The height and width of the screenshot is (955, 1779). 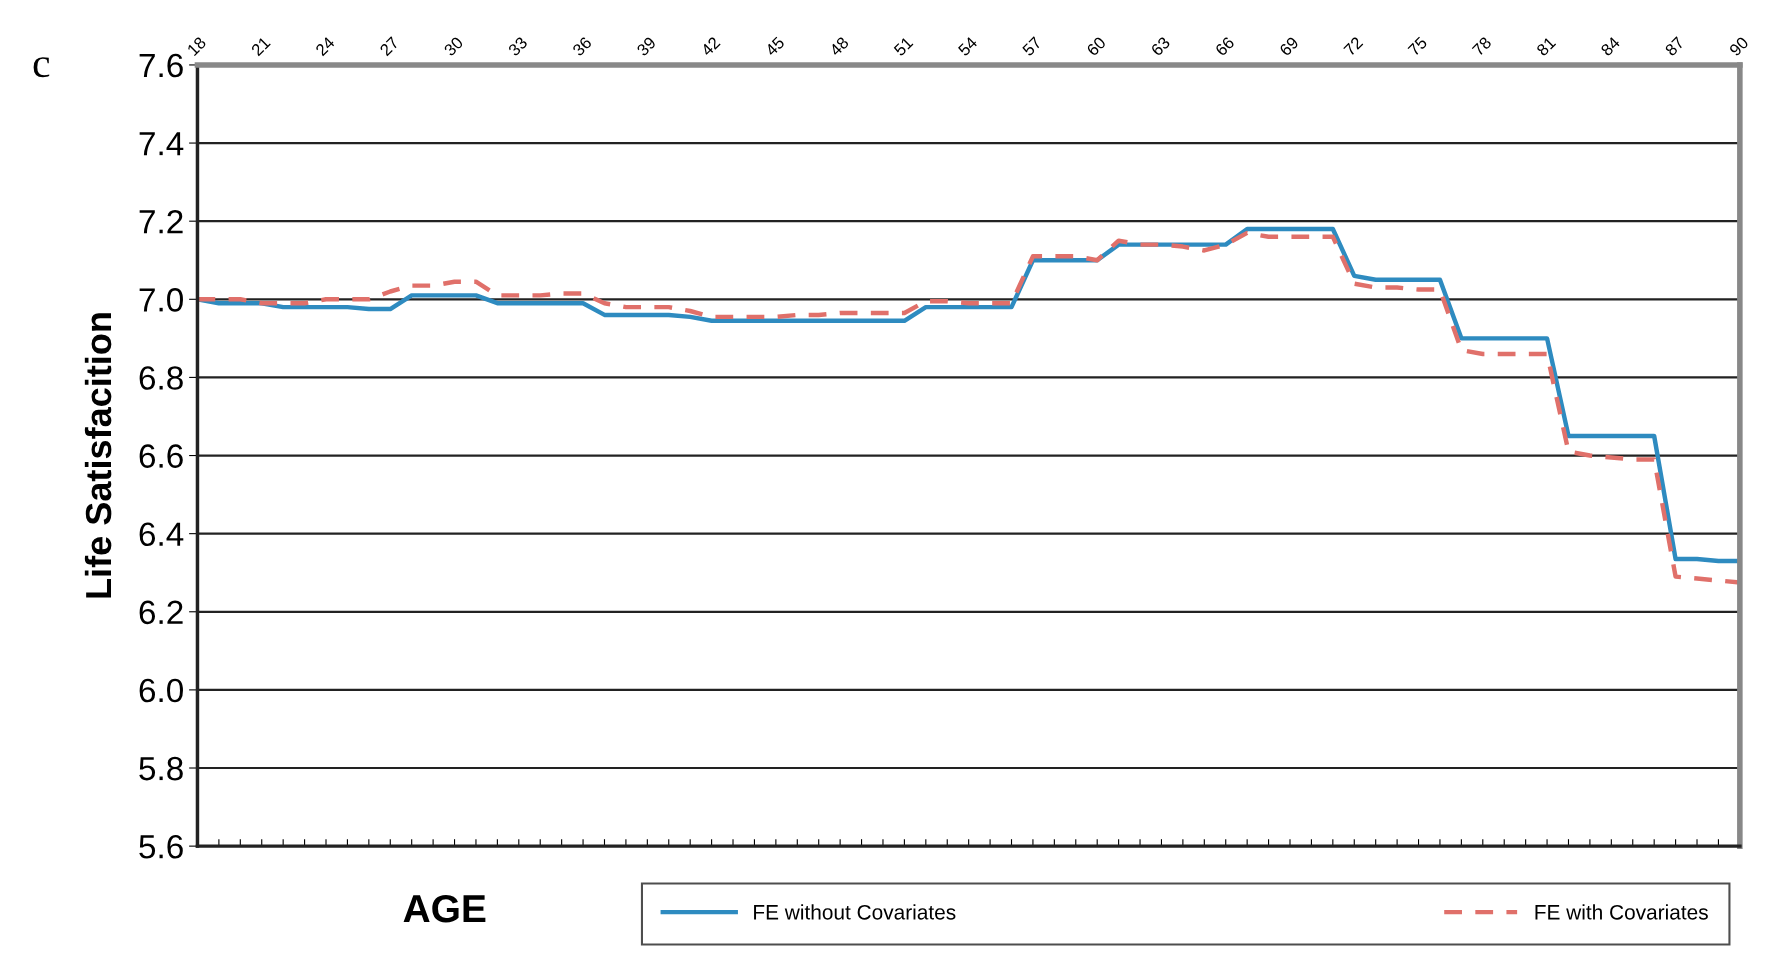 What do you see at coordinates (444, 908) in the screenshot?
I see `x-axis-title: AGE` at bounding box center [444, 908].